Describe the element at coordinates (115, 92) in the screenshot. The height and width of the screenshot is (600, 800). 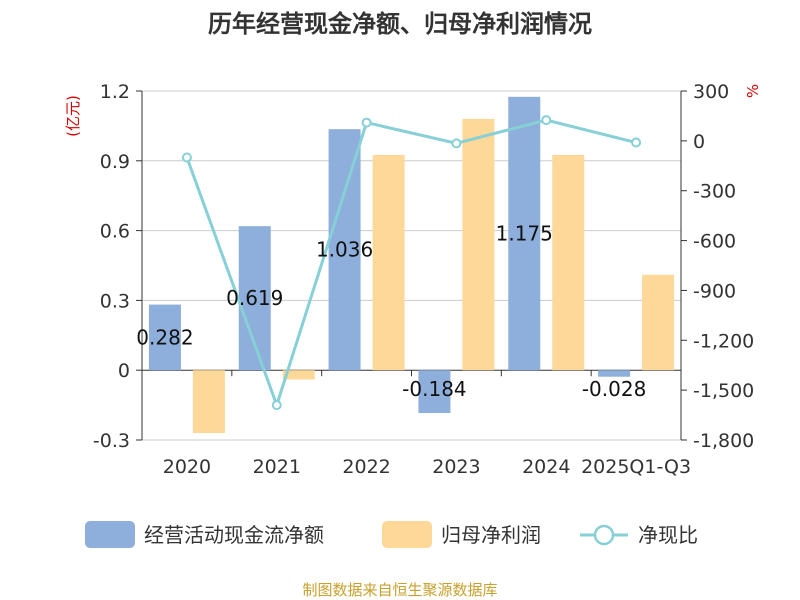
I see `left-tick-label-0: 1.2` at that location.